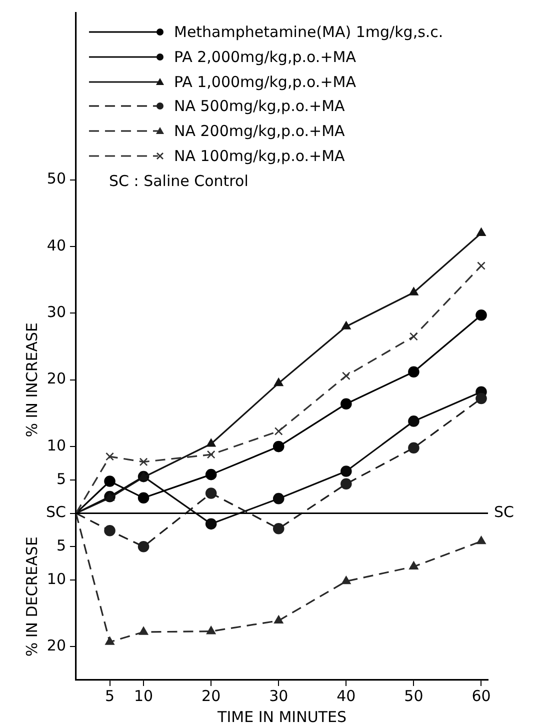 The width and height of the screenshot is (544, 727). What do you see at coordinates (414, 695) in the screenshot?
I see `x-tick-label: 50` at bounding box center [414, 695].